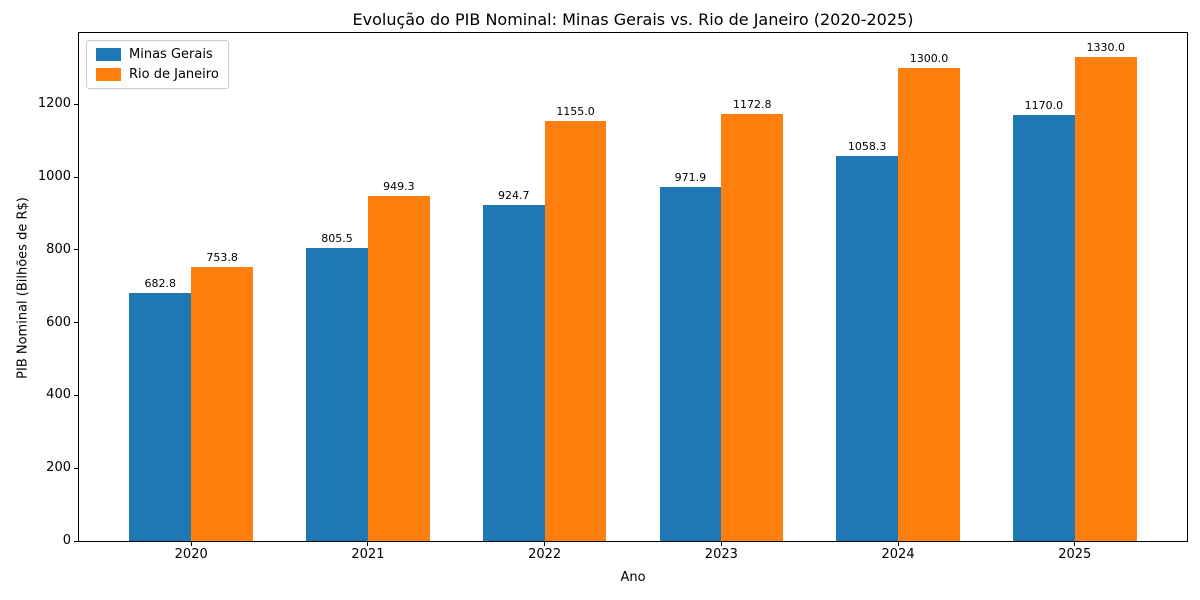 Image resolution: width=1200 pixels, height=600 pixels. I want to click on bar-value-label: 682.8, so click(160, 283).